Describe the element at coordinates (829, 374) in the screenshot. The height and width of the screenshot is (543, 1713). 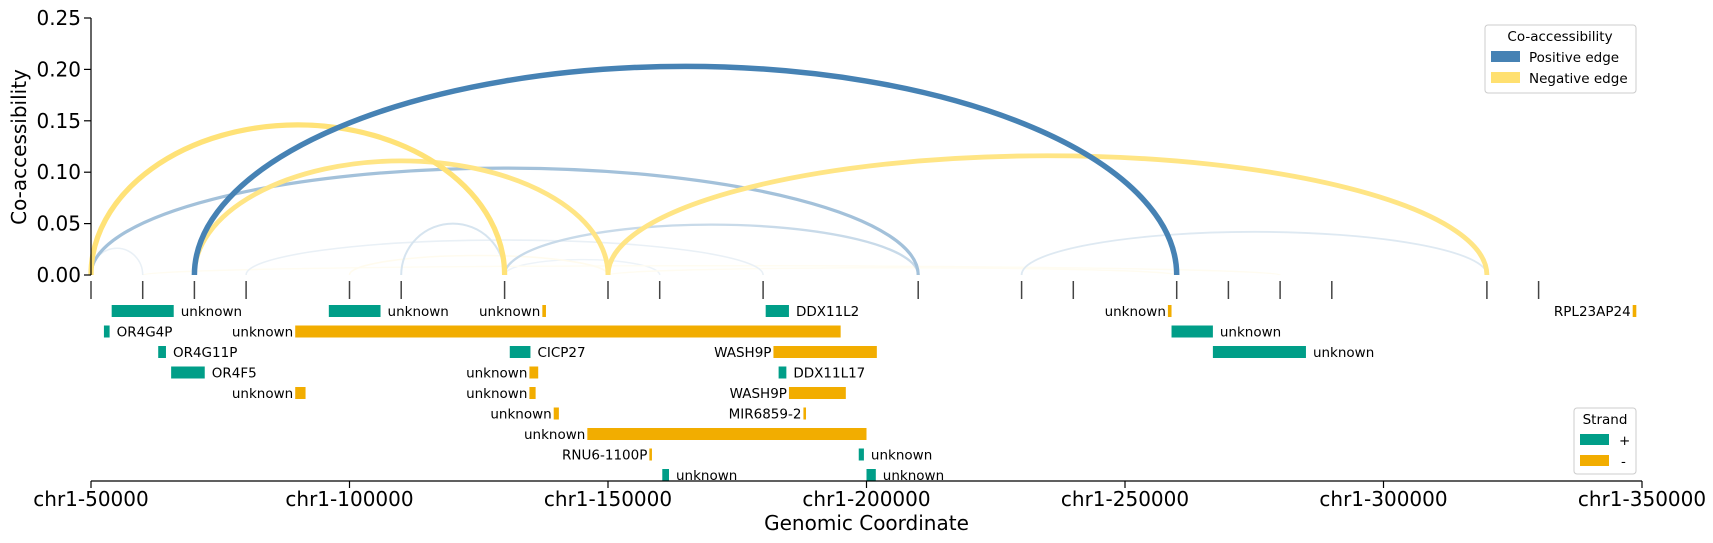
I see `gene-label: DDX11L17` at that location.